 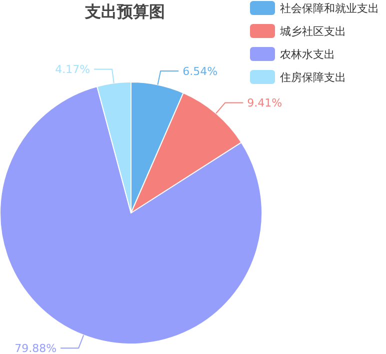 I want to click on data-label: 9.41%, so click(x=264, y=103).